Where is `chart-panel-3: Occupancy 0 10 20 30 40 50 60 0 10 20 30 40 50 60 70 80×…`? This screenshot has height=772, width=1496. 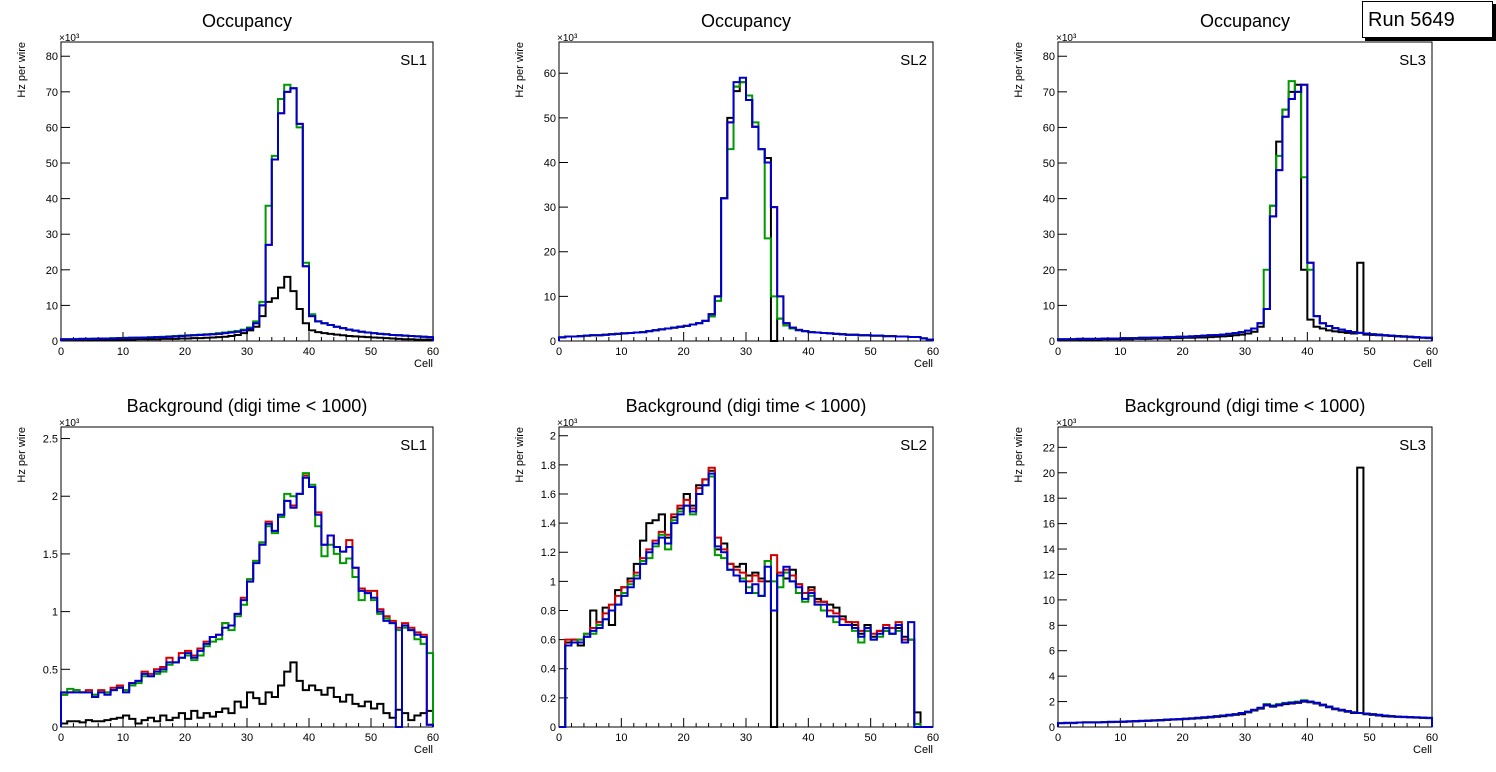
chart-panel-3: Occupancy 0 10 20 30 40 50 60 0 10 20 30 40 50 60 70 80×… is located at coordinates (1225, 190).